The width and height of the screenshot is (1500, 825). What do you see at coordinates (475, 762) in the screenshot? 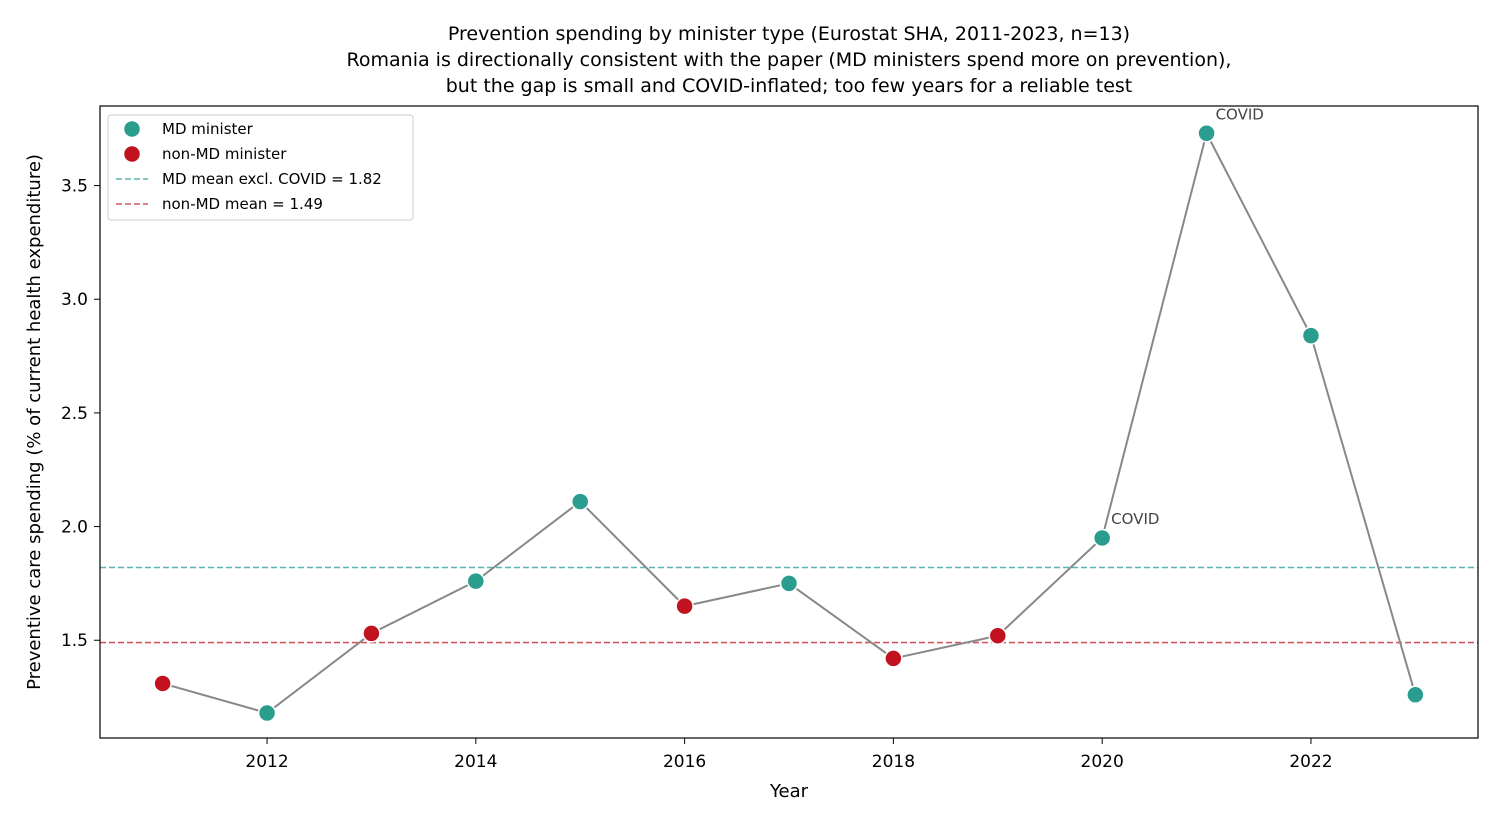
I see `x-tick-label-2014: 2014` at bounding box center [475, 762].